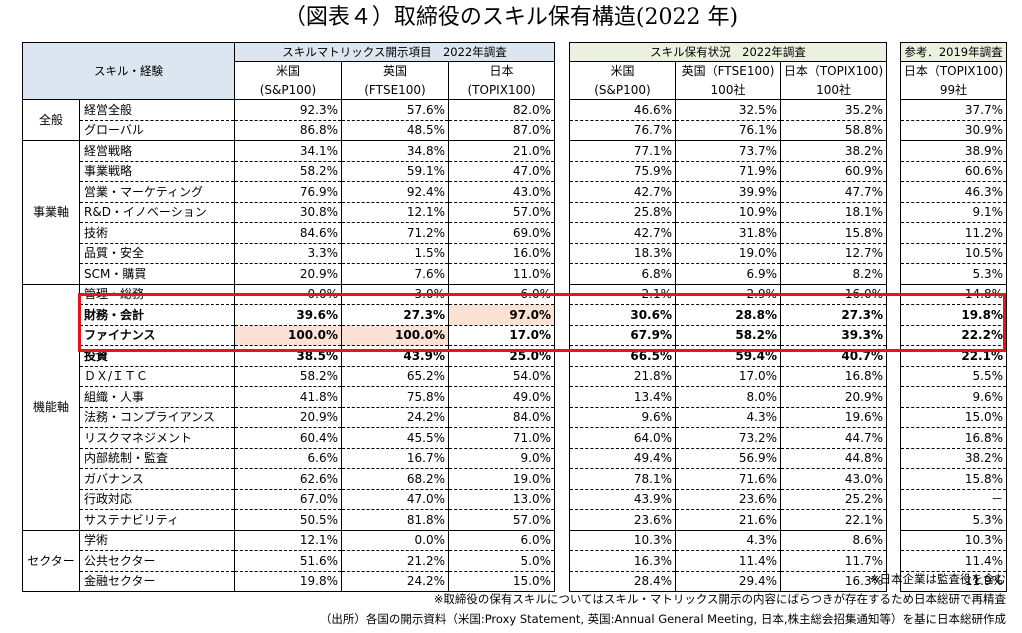  I want to click on value-cell: 60.9%, so click(833, 172).